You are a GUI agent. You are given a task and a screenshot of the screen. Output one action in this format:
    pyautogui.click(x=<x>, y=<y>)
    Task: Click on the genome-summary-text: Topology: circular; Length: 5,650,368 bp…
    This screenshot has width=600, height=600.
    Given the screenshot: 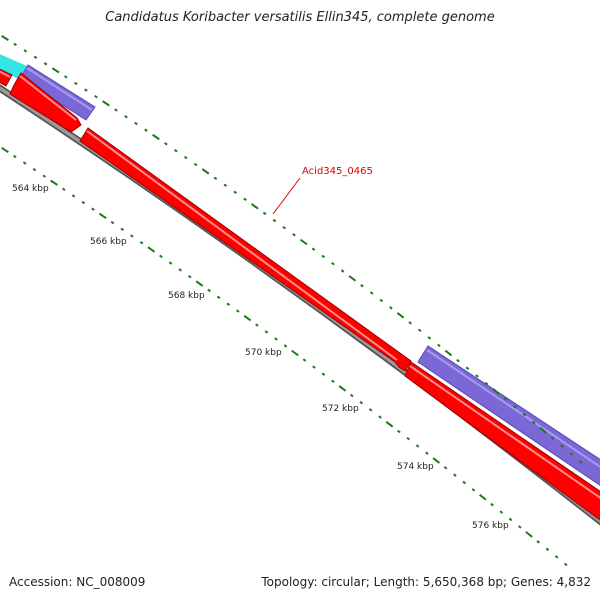 What is the action you would take?
    pyautogui.click(x=426, y=582)
    